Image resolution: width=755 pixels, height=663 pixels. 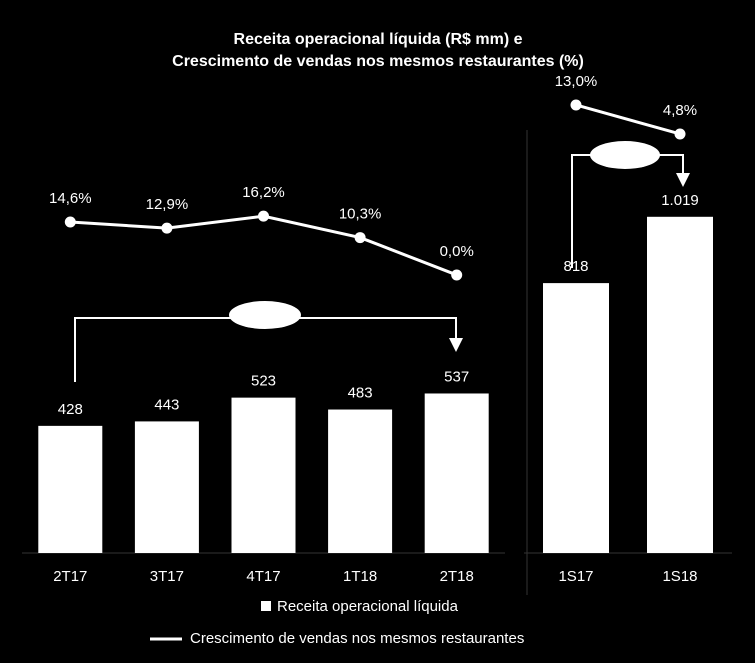 I want to click on data-label: 818, so click(x=575, y=266).